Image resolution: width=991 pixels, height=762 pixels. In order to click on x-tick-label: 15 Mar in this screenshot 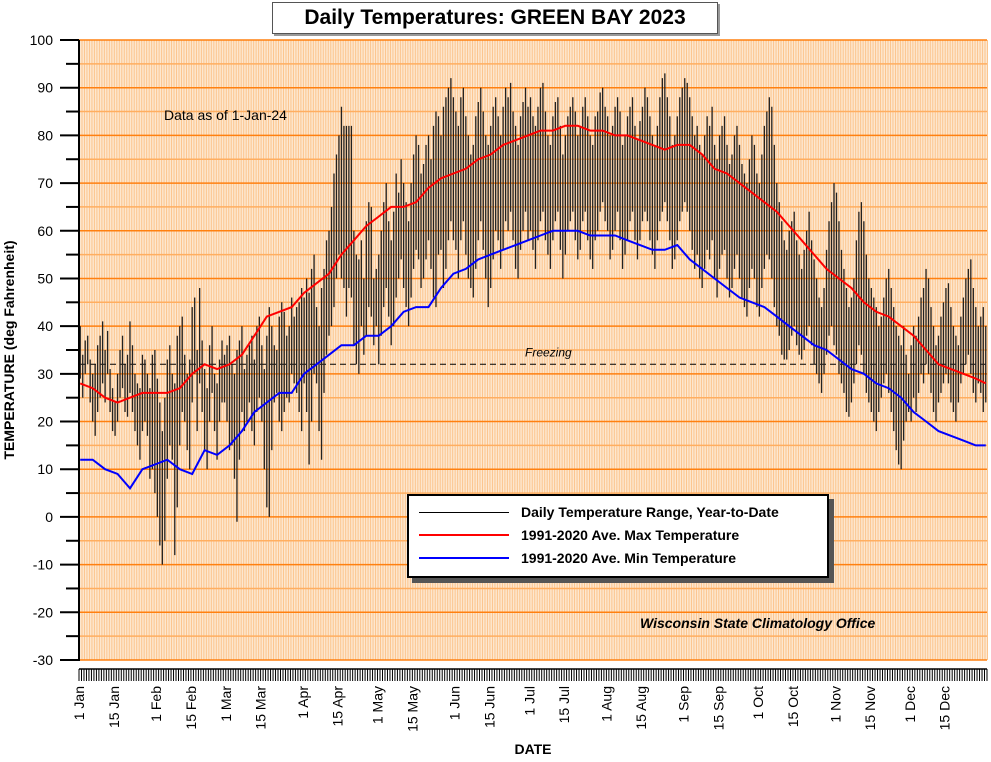, I will do `click(261, 708)`.